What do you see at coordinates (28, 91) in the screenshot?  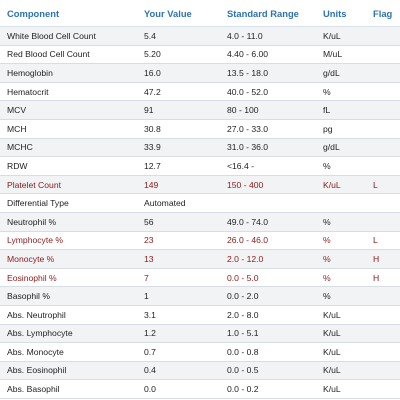 I see `row-component: Hematocrit` at bounding box center [28, 91].